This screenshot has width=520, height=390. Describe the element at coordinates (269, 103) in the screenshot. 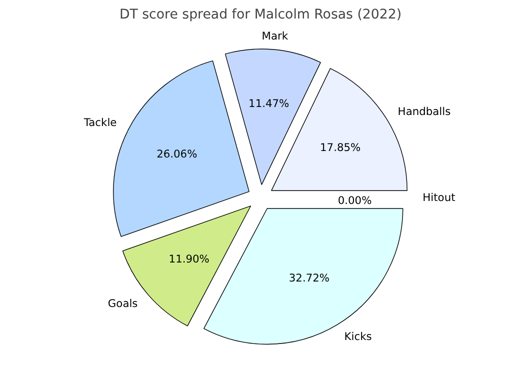

I see `data-label: 11.47%` at that location.